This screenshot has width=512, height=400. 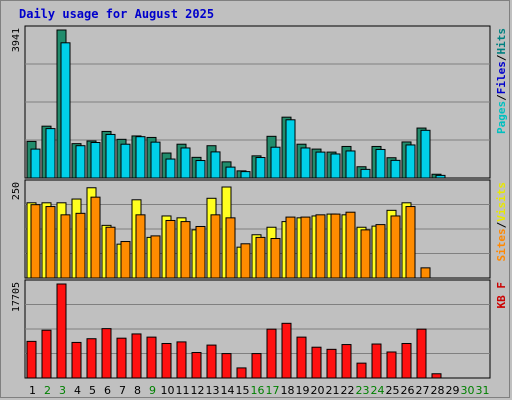 What do you see at coordinates (183, 390) in the screenshot?
I see `x-tick-label-day-11: 11` at bounding box center [183, 390].